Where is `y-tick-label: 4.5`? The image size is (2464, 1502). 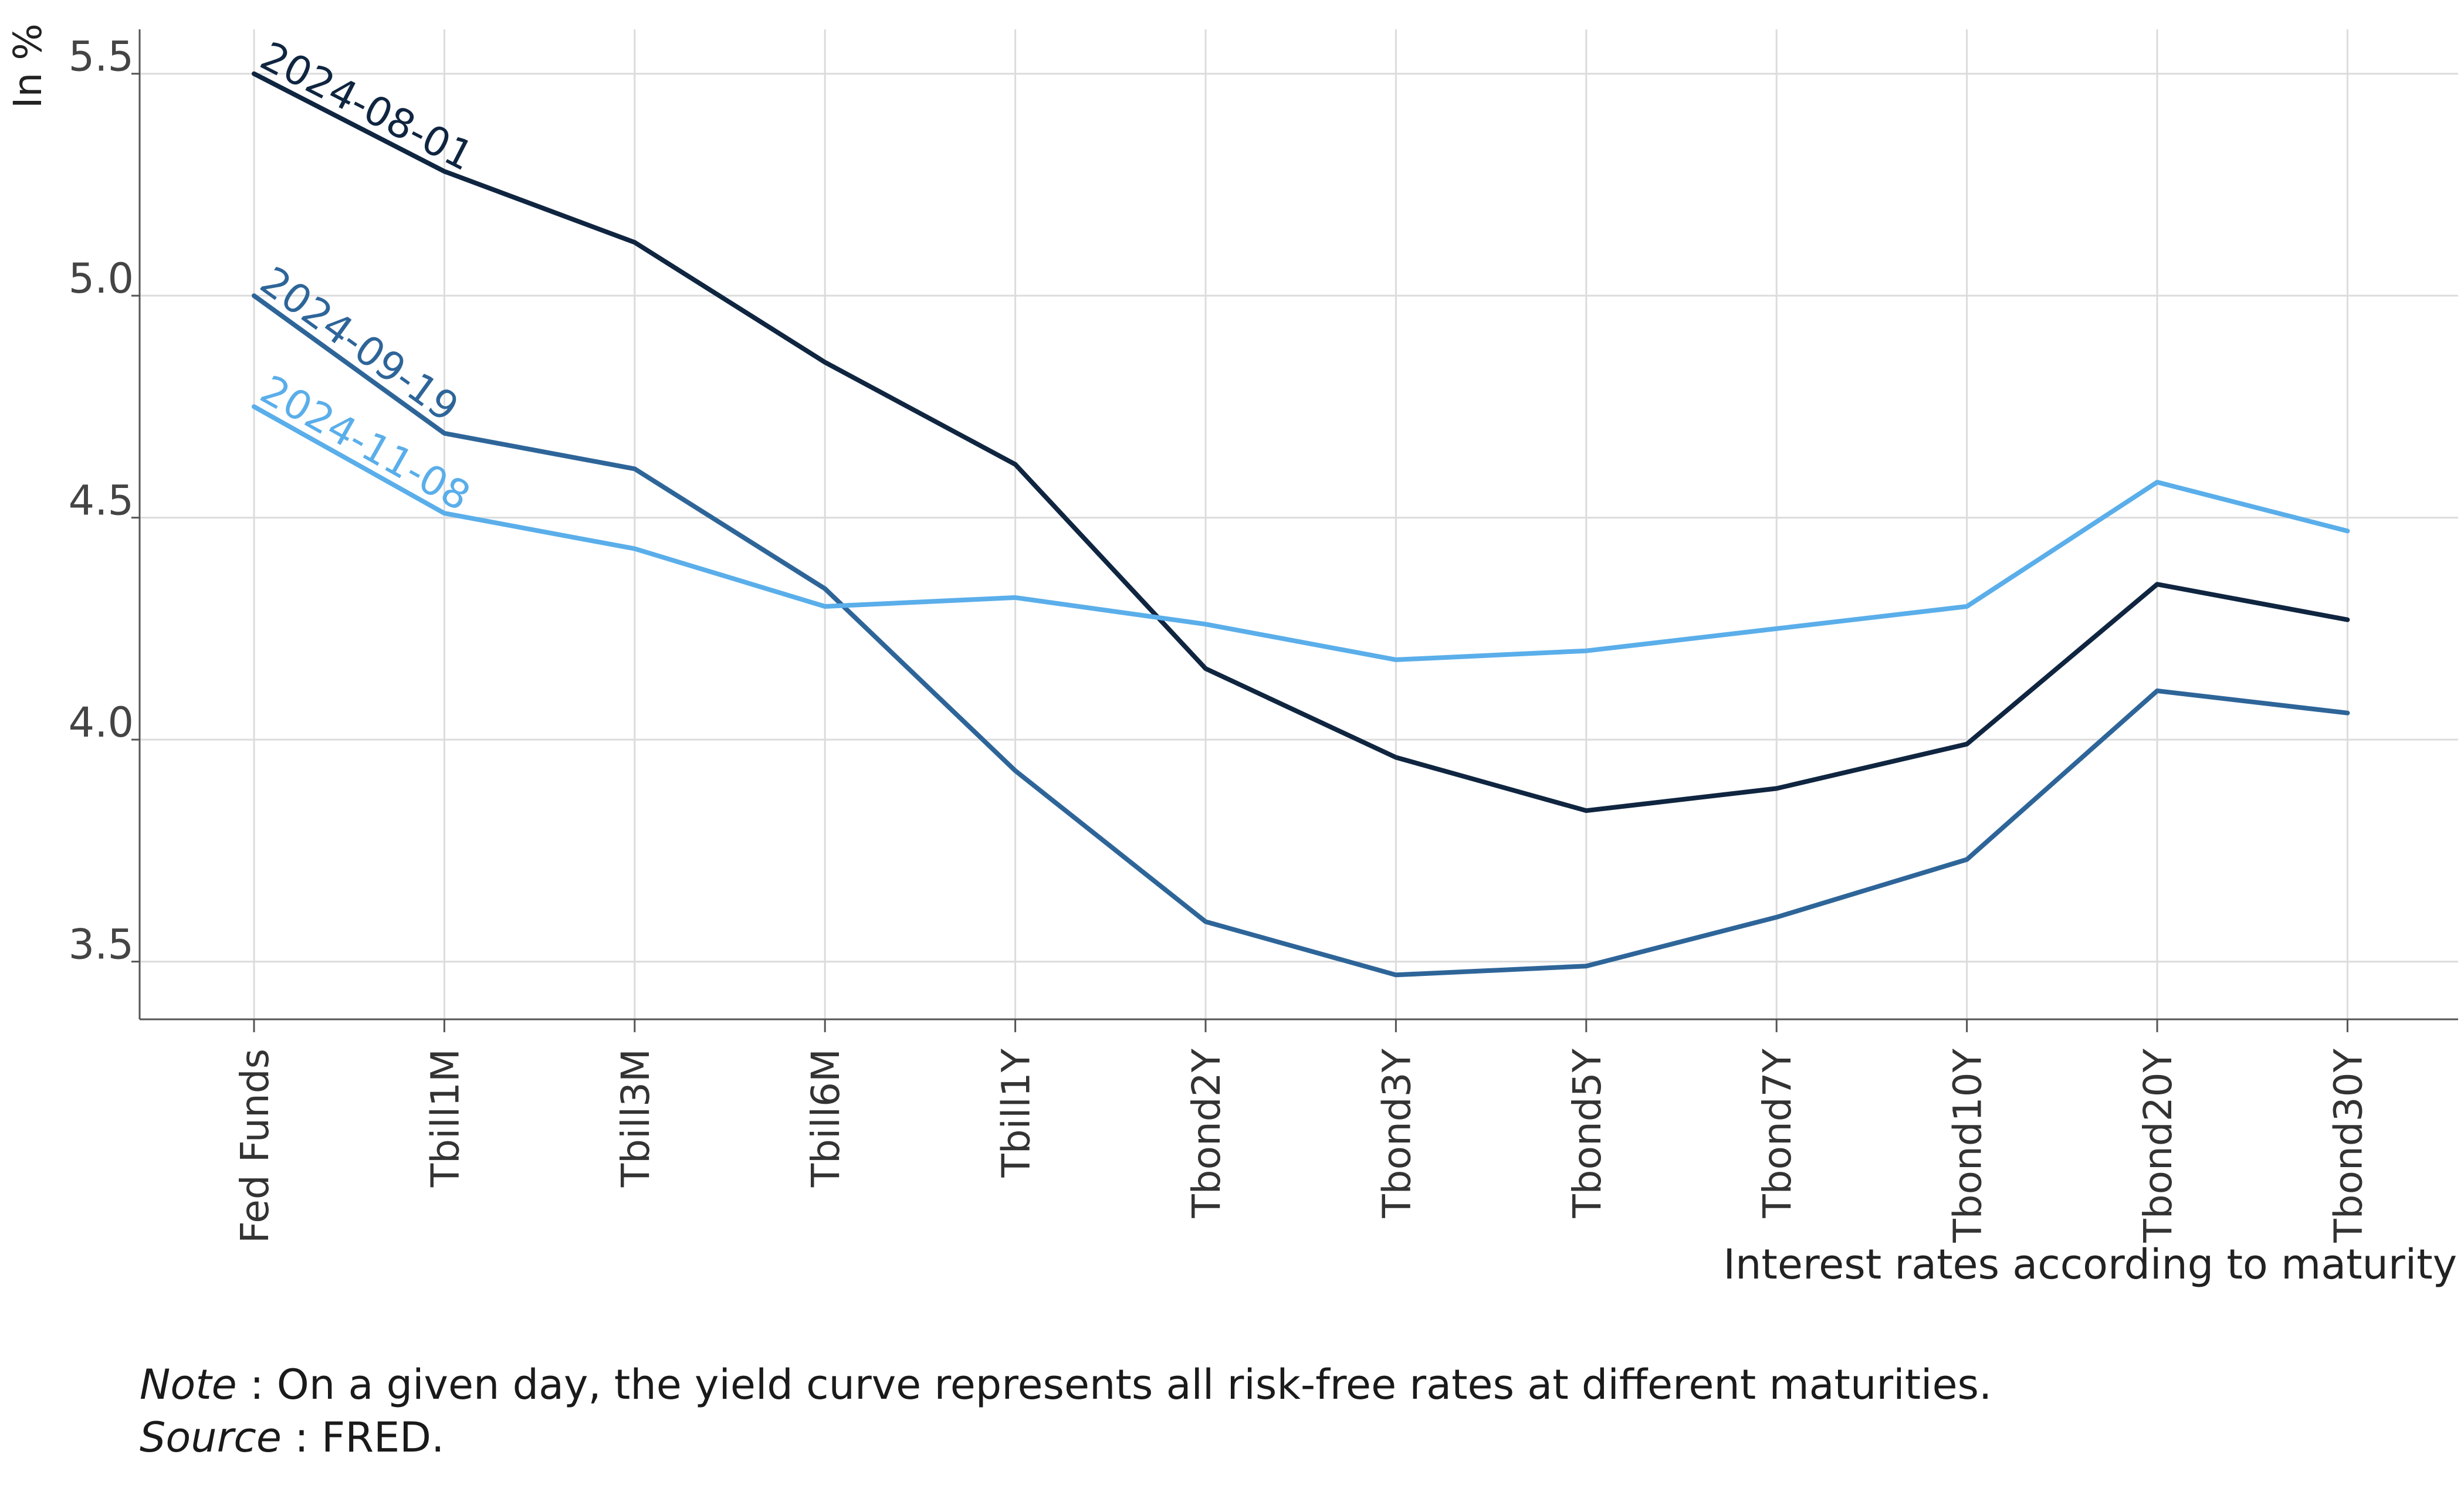
y-tick-label: 4.5 is located at coordinates (102, 501).